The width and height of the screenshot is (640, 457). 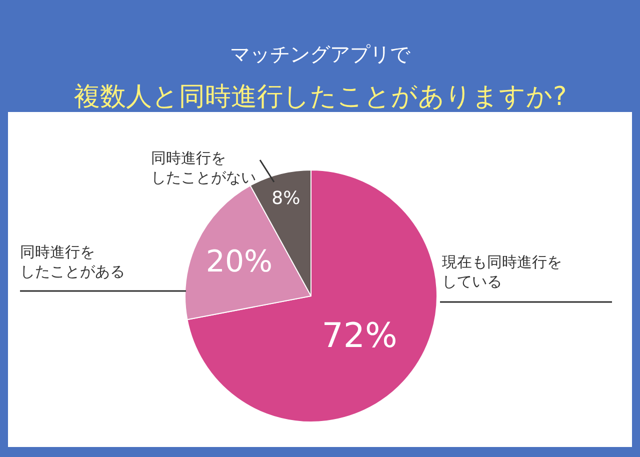 I want to click on data-label: 20%, so click(x=239, y=262).